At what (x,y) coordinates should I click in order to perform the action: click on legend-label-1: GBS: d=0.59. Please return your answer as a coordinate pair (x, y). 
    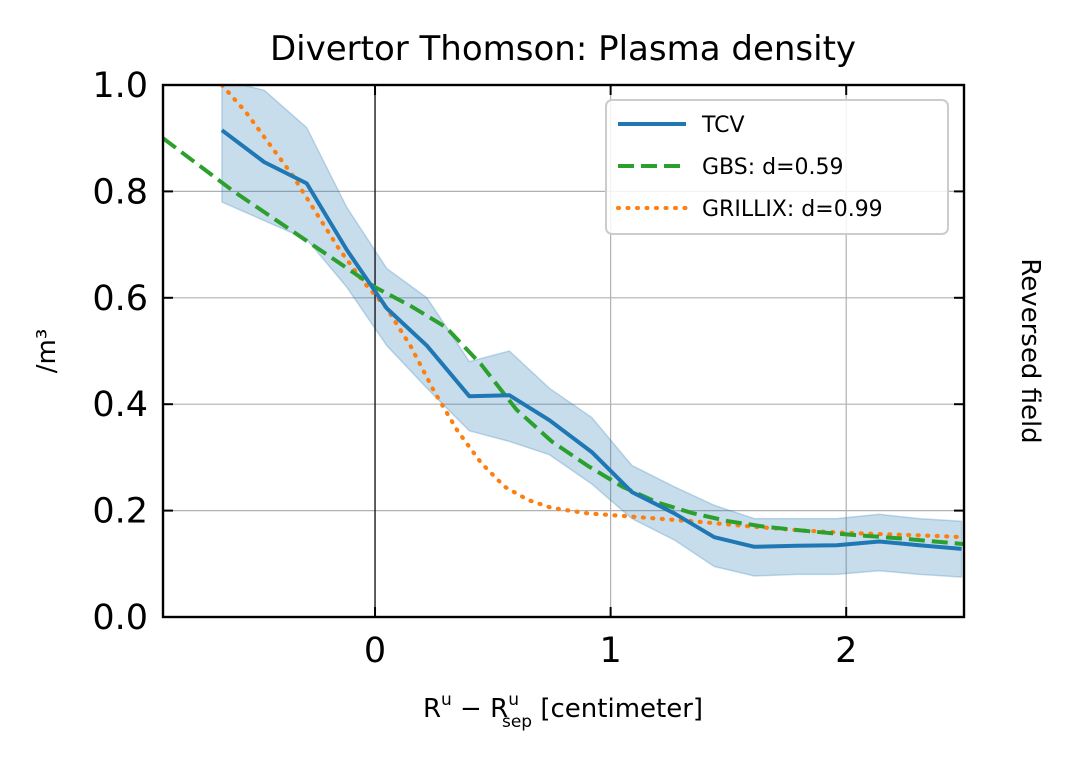
    Looking at the image, I should click on (773, 167).